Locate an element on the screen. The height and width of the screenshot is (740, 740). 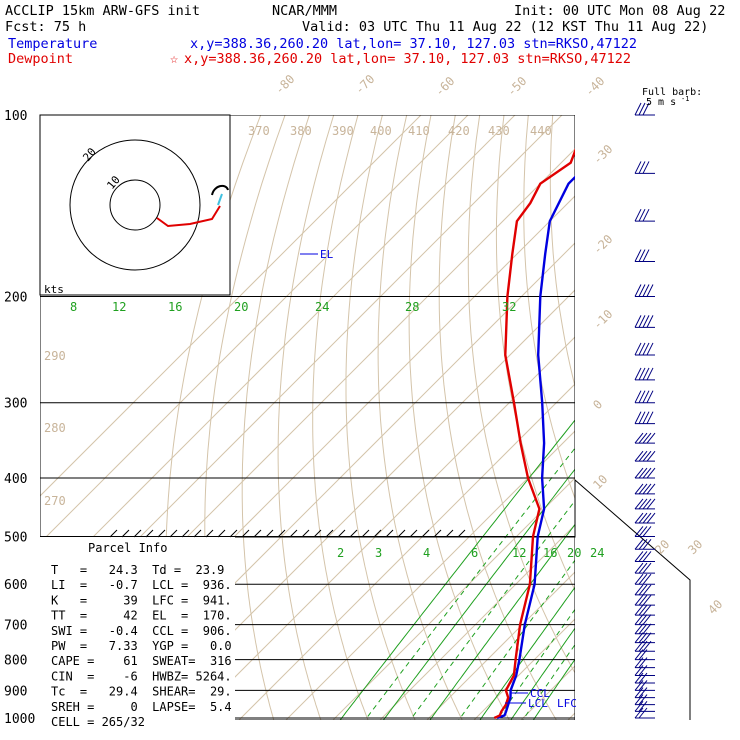
isotherm-label: 20 is located at coordinates (662, 547).